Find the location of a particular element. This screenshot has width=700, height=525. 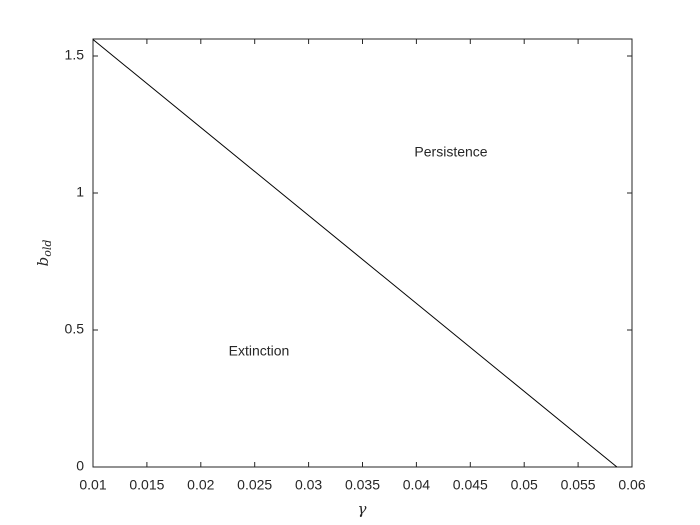

annotation: Extinction is located at coordinates (259, 351).